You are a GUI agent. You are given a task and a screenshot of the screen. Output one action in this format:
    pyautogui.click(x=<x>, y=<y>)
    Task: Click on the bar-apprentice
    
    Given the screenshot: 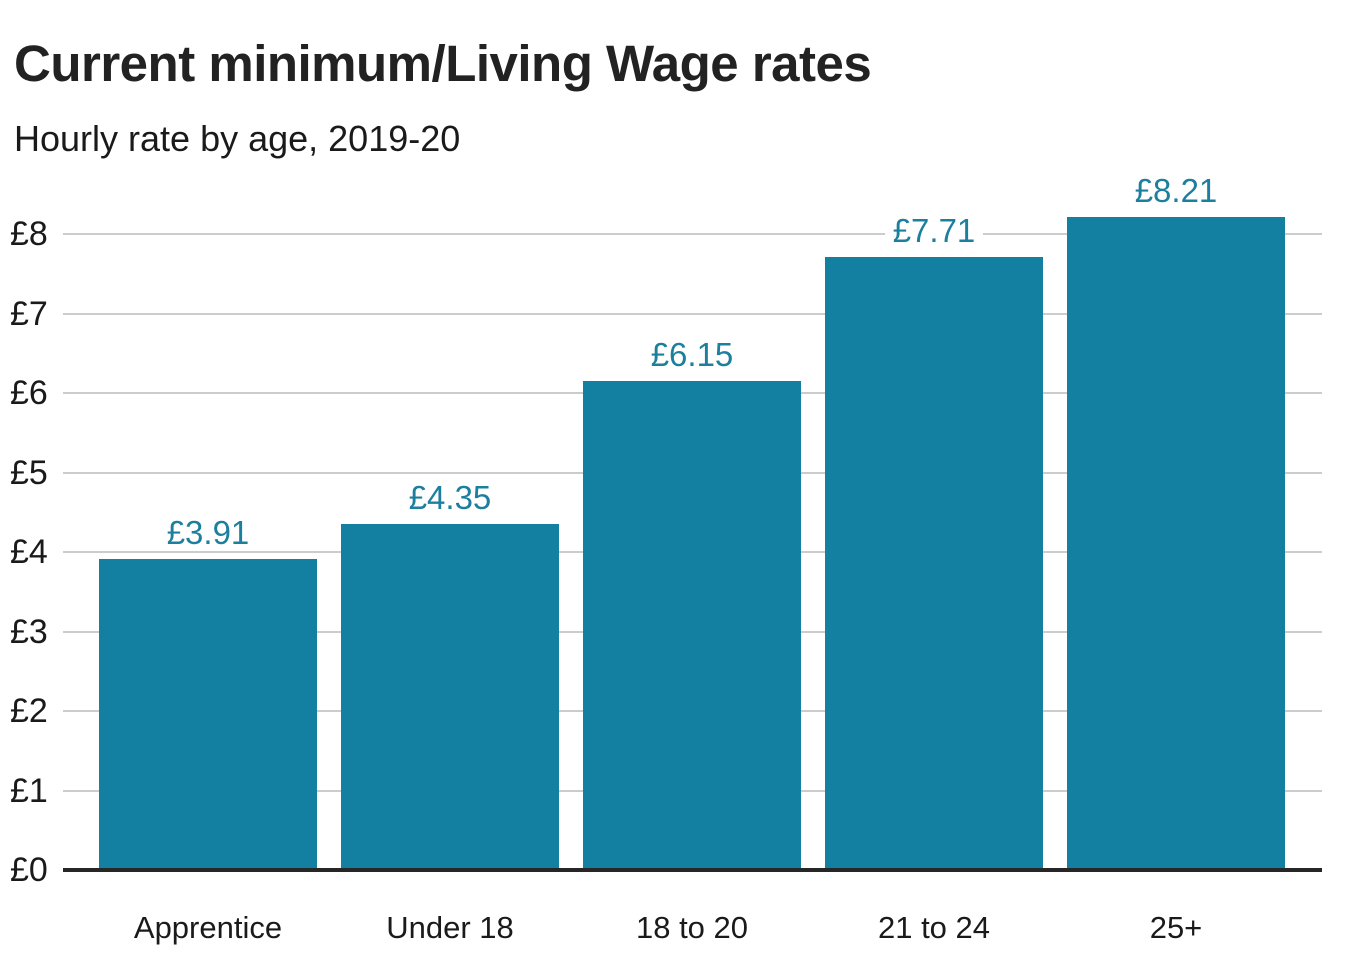 What is the action you would take?
    pyautogui.click(x=208, y=714)
    